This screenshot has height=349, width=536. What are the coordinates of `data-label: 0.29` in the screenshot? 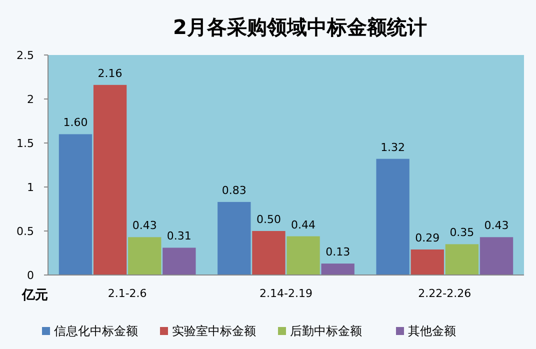 It's located at (427, 237).